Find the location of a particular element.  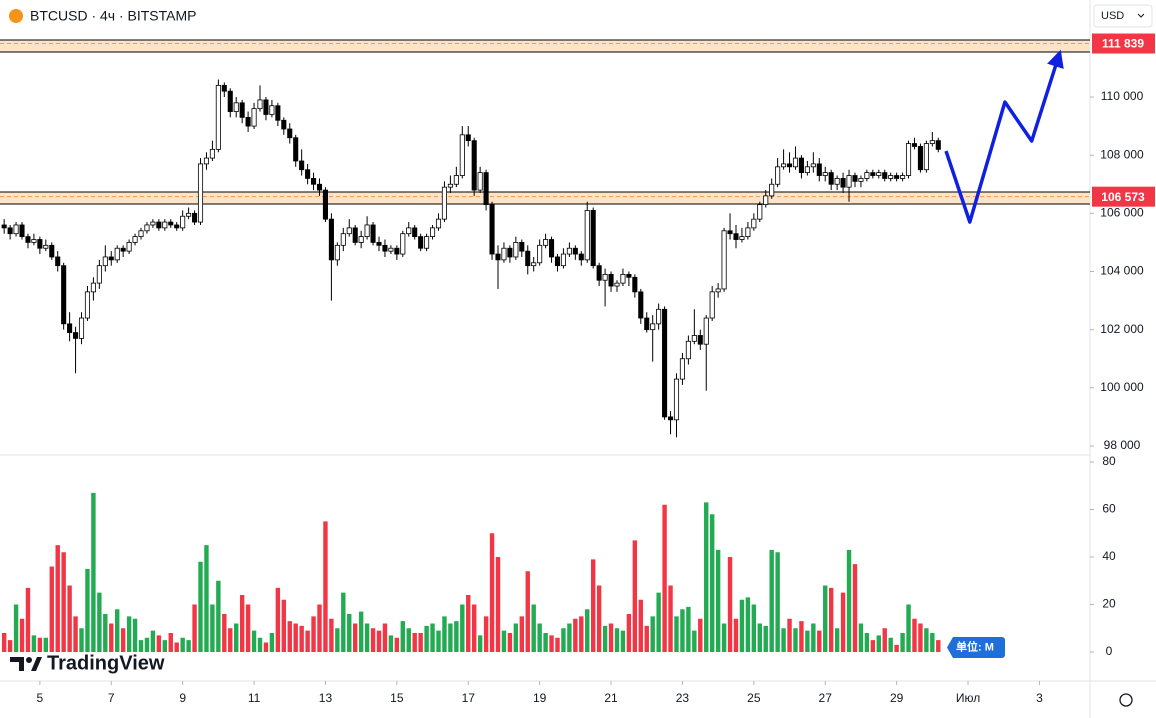

y-tick-label: 102 000 is located at coordinates (1122, 329).